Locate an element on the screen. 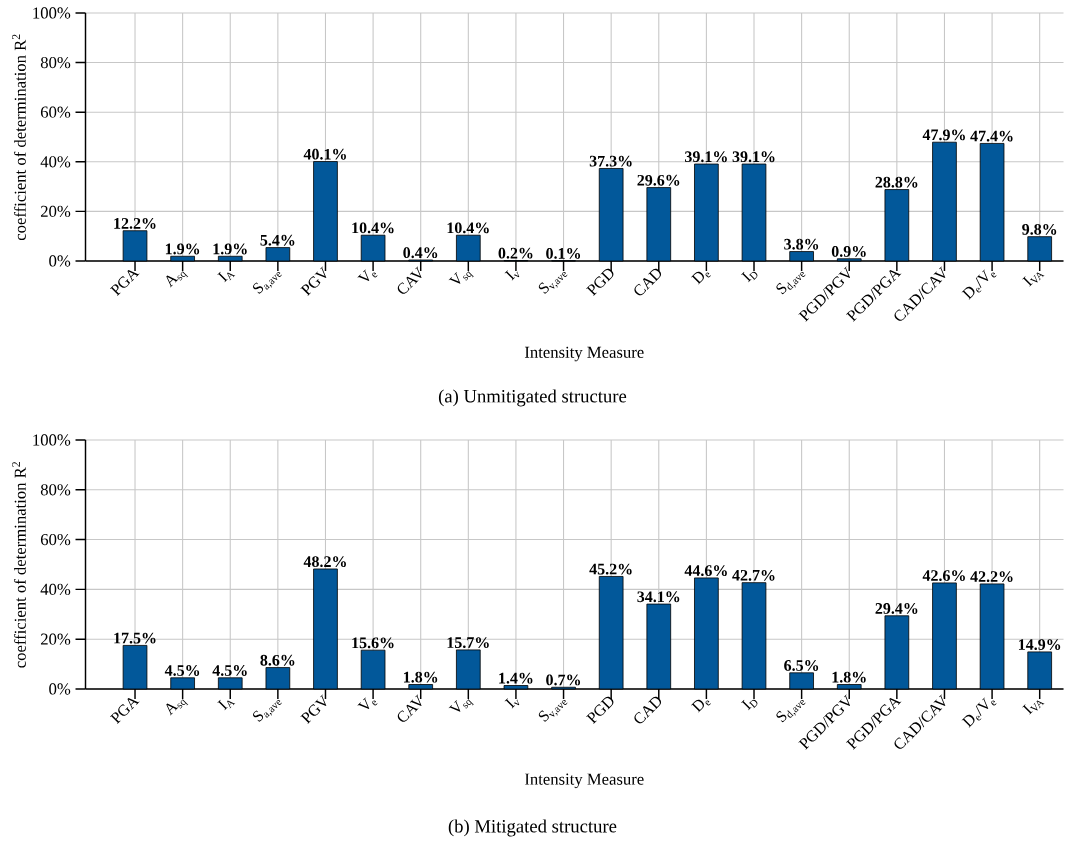  data-label: 3.8% is located at coordinates (801, 244).